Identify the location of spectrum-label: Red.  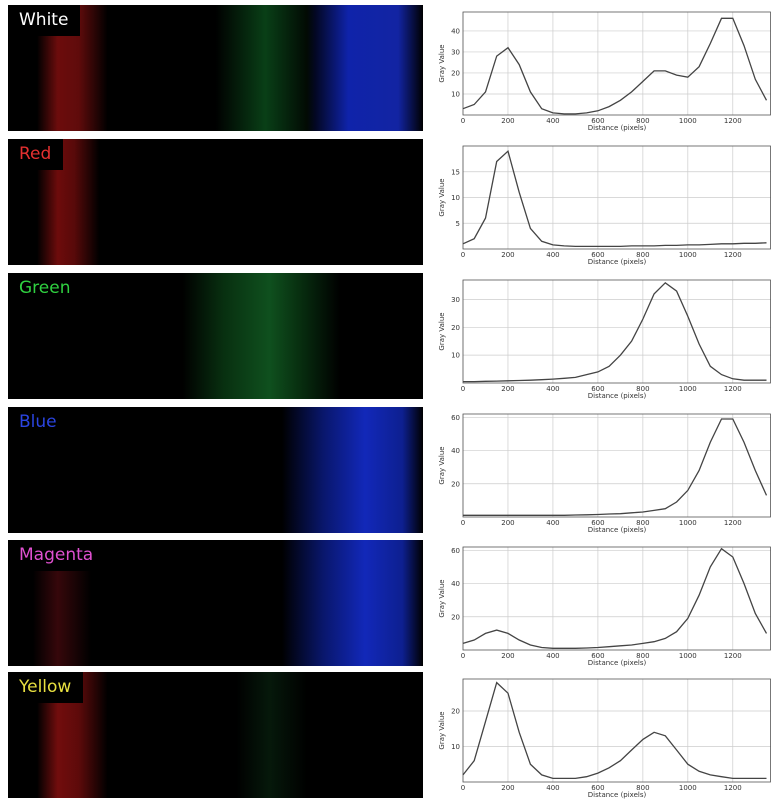
(36, 154).